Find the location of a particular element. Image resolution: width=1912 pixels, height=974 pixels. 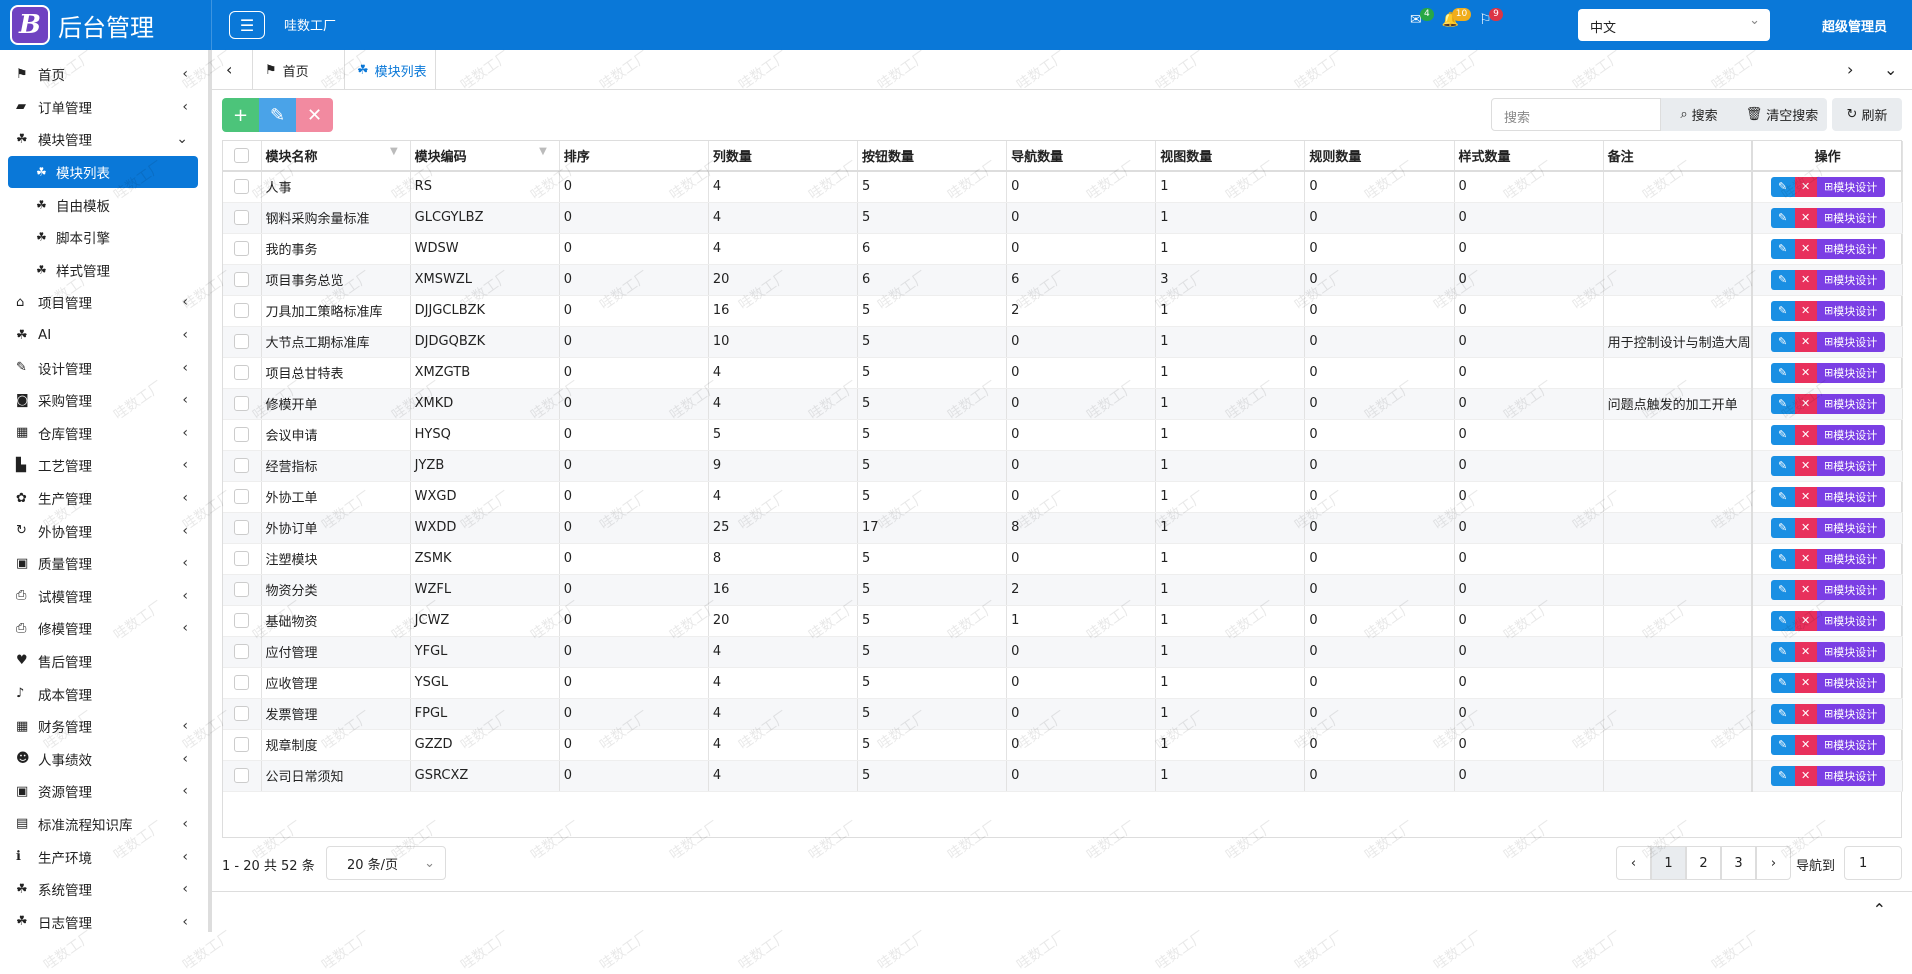

page-next: › is located at coordinates (1773, 863).